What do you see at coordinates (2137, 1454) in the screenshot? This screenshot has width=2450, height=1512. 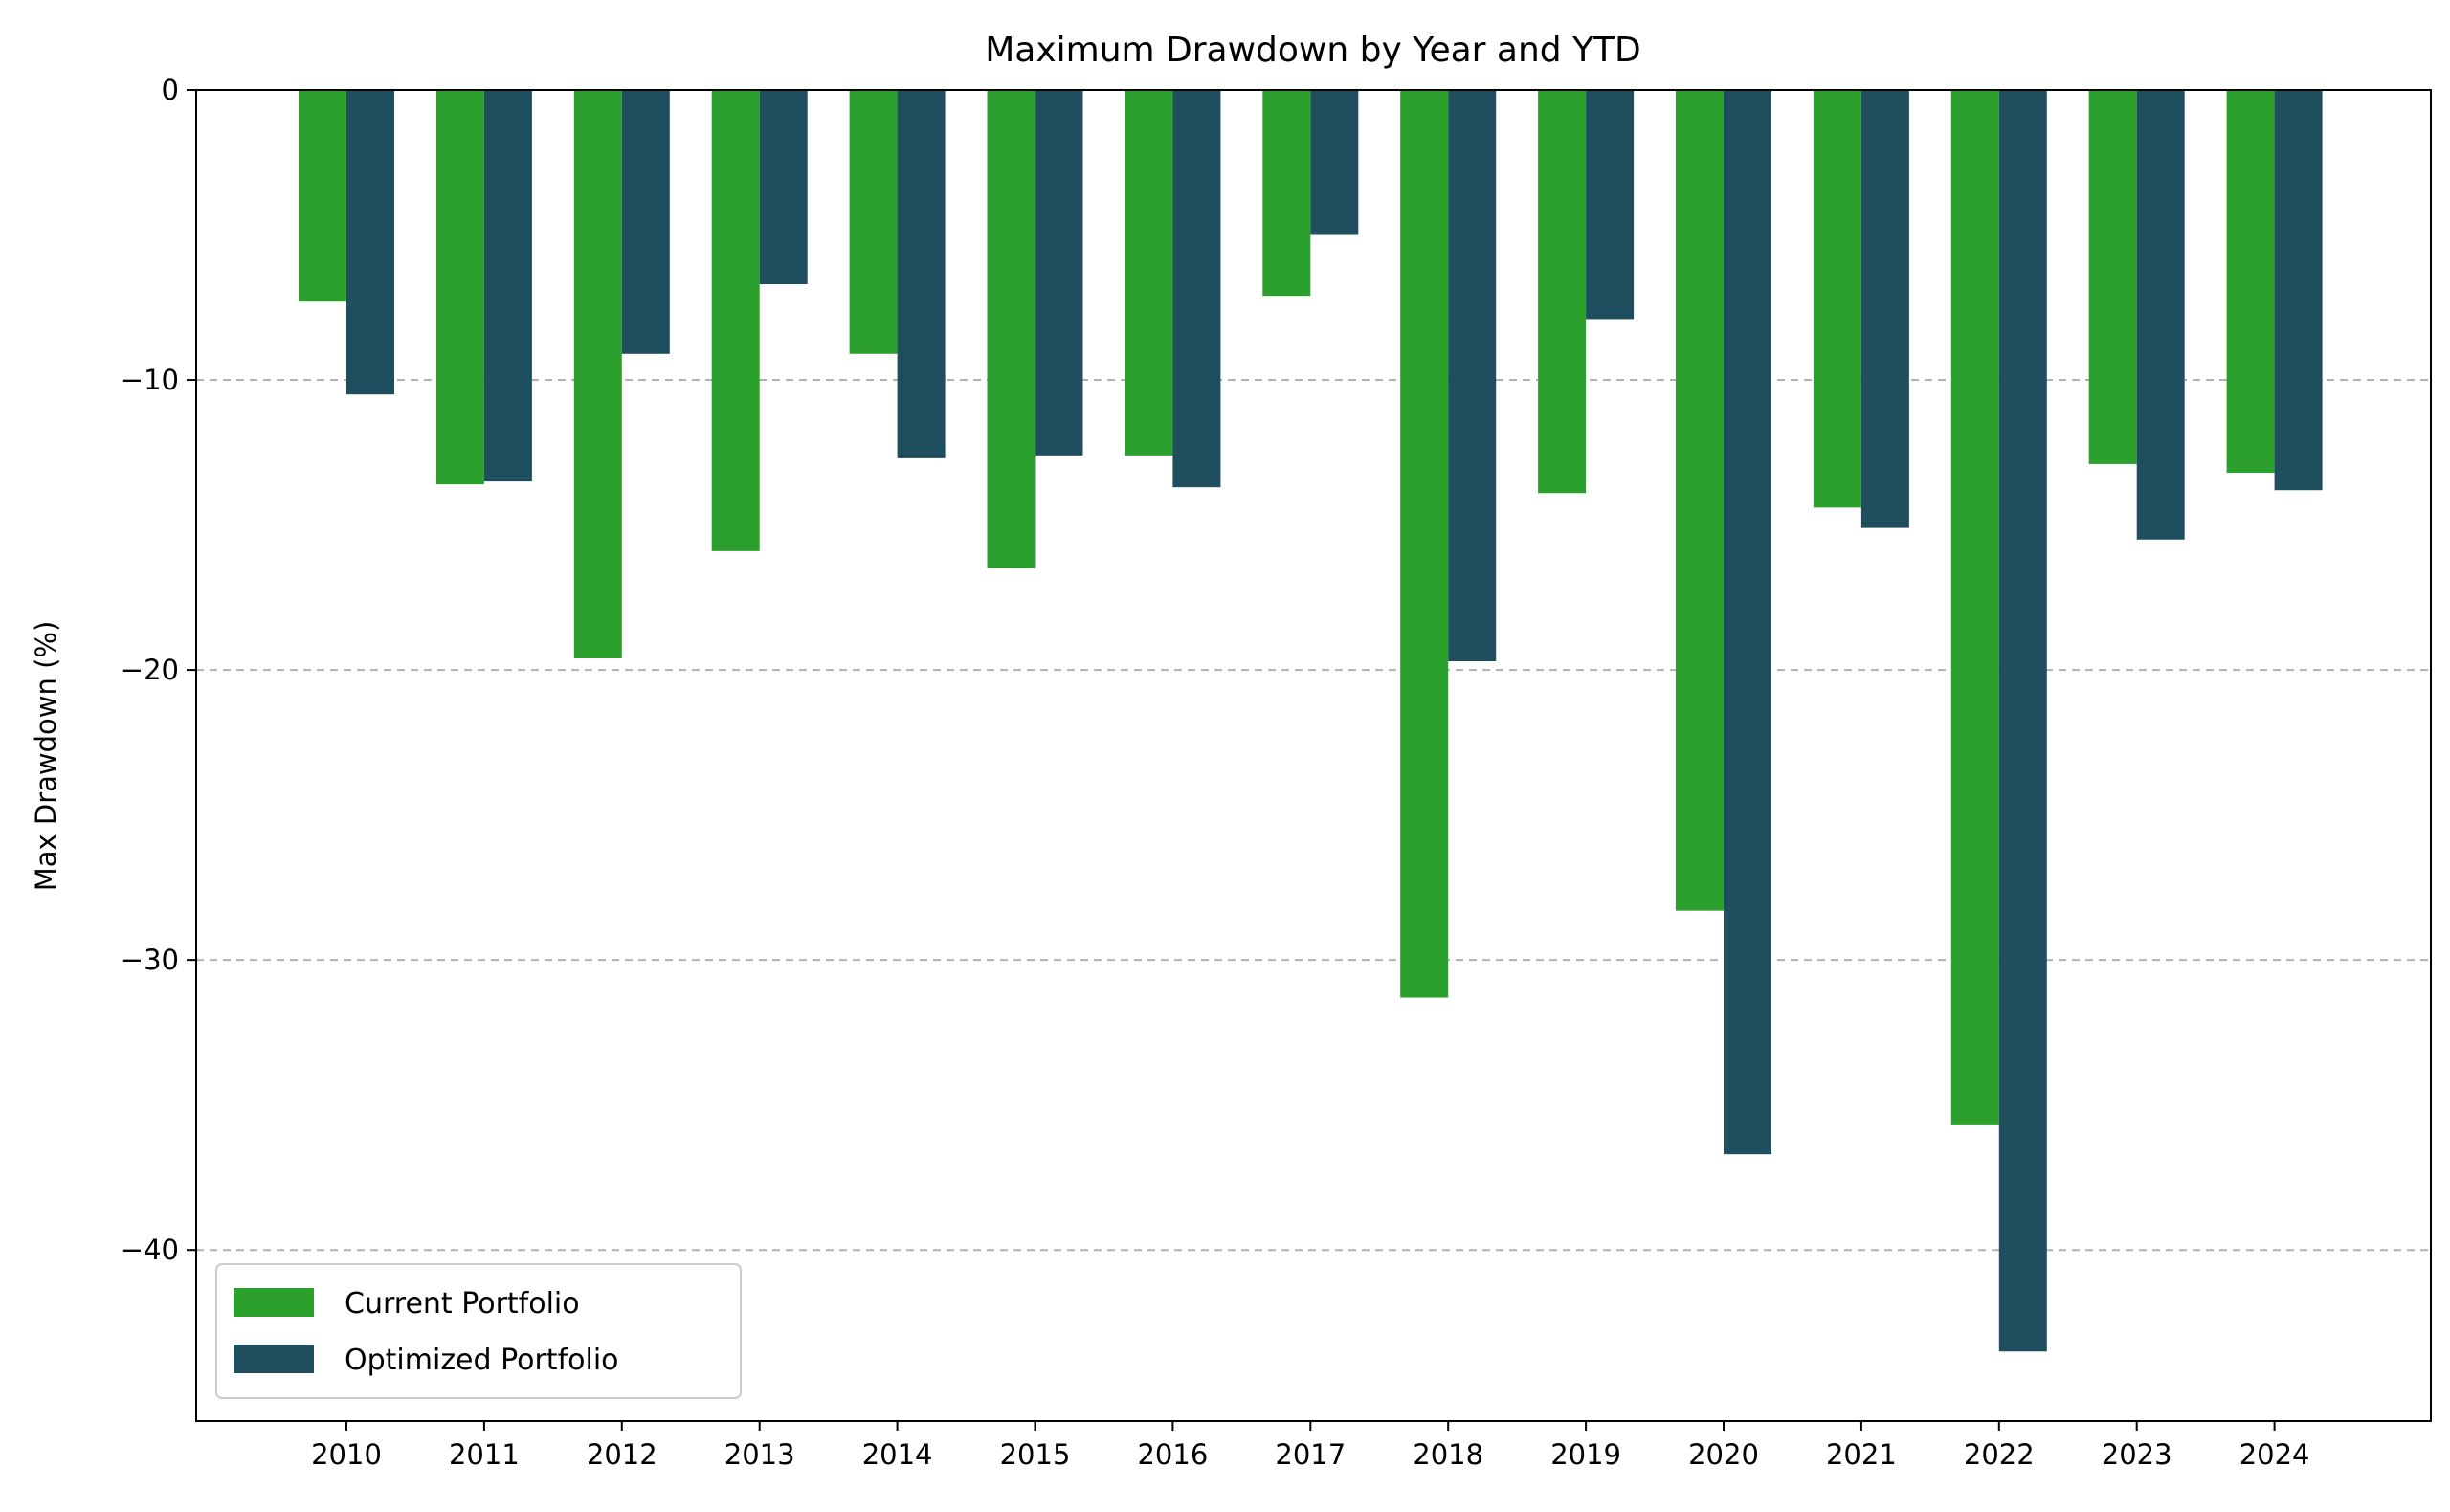 I see `x-tick-label: 2023` at bounding box center [2137, 1454].